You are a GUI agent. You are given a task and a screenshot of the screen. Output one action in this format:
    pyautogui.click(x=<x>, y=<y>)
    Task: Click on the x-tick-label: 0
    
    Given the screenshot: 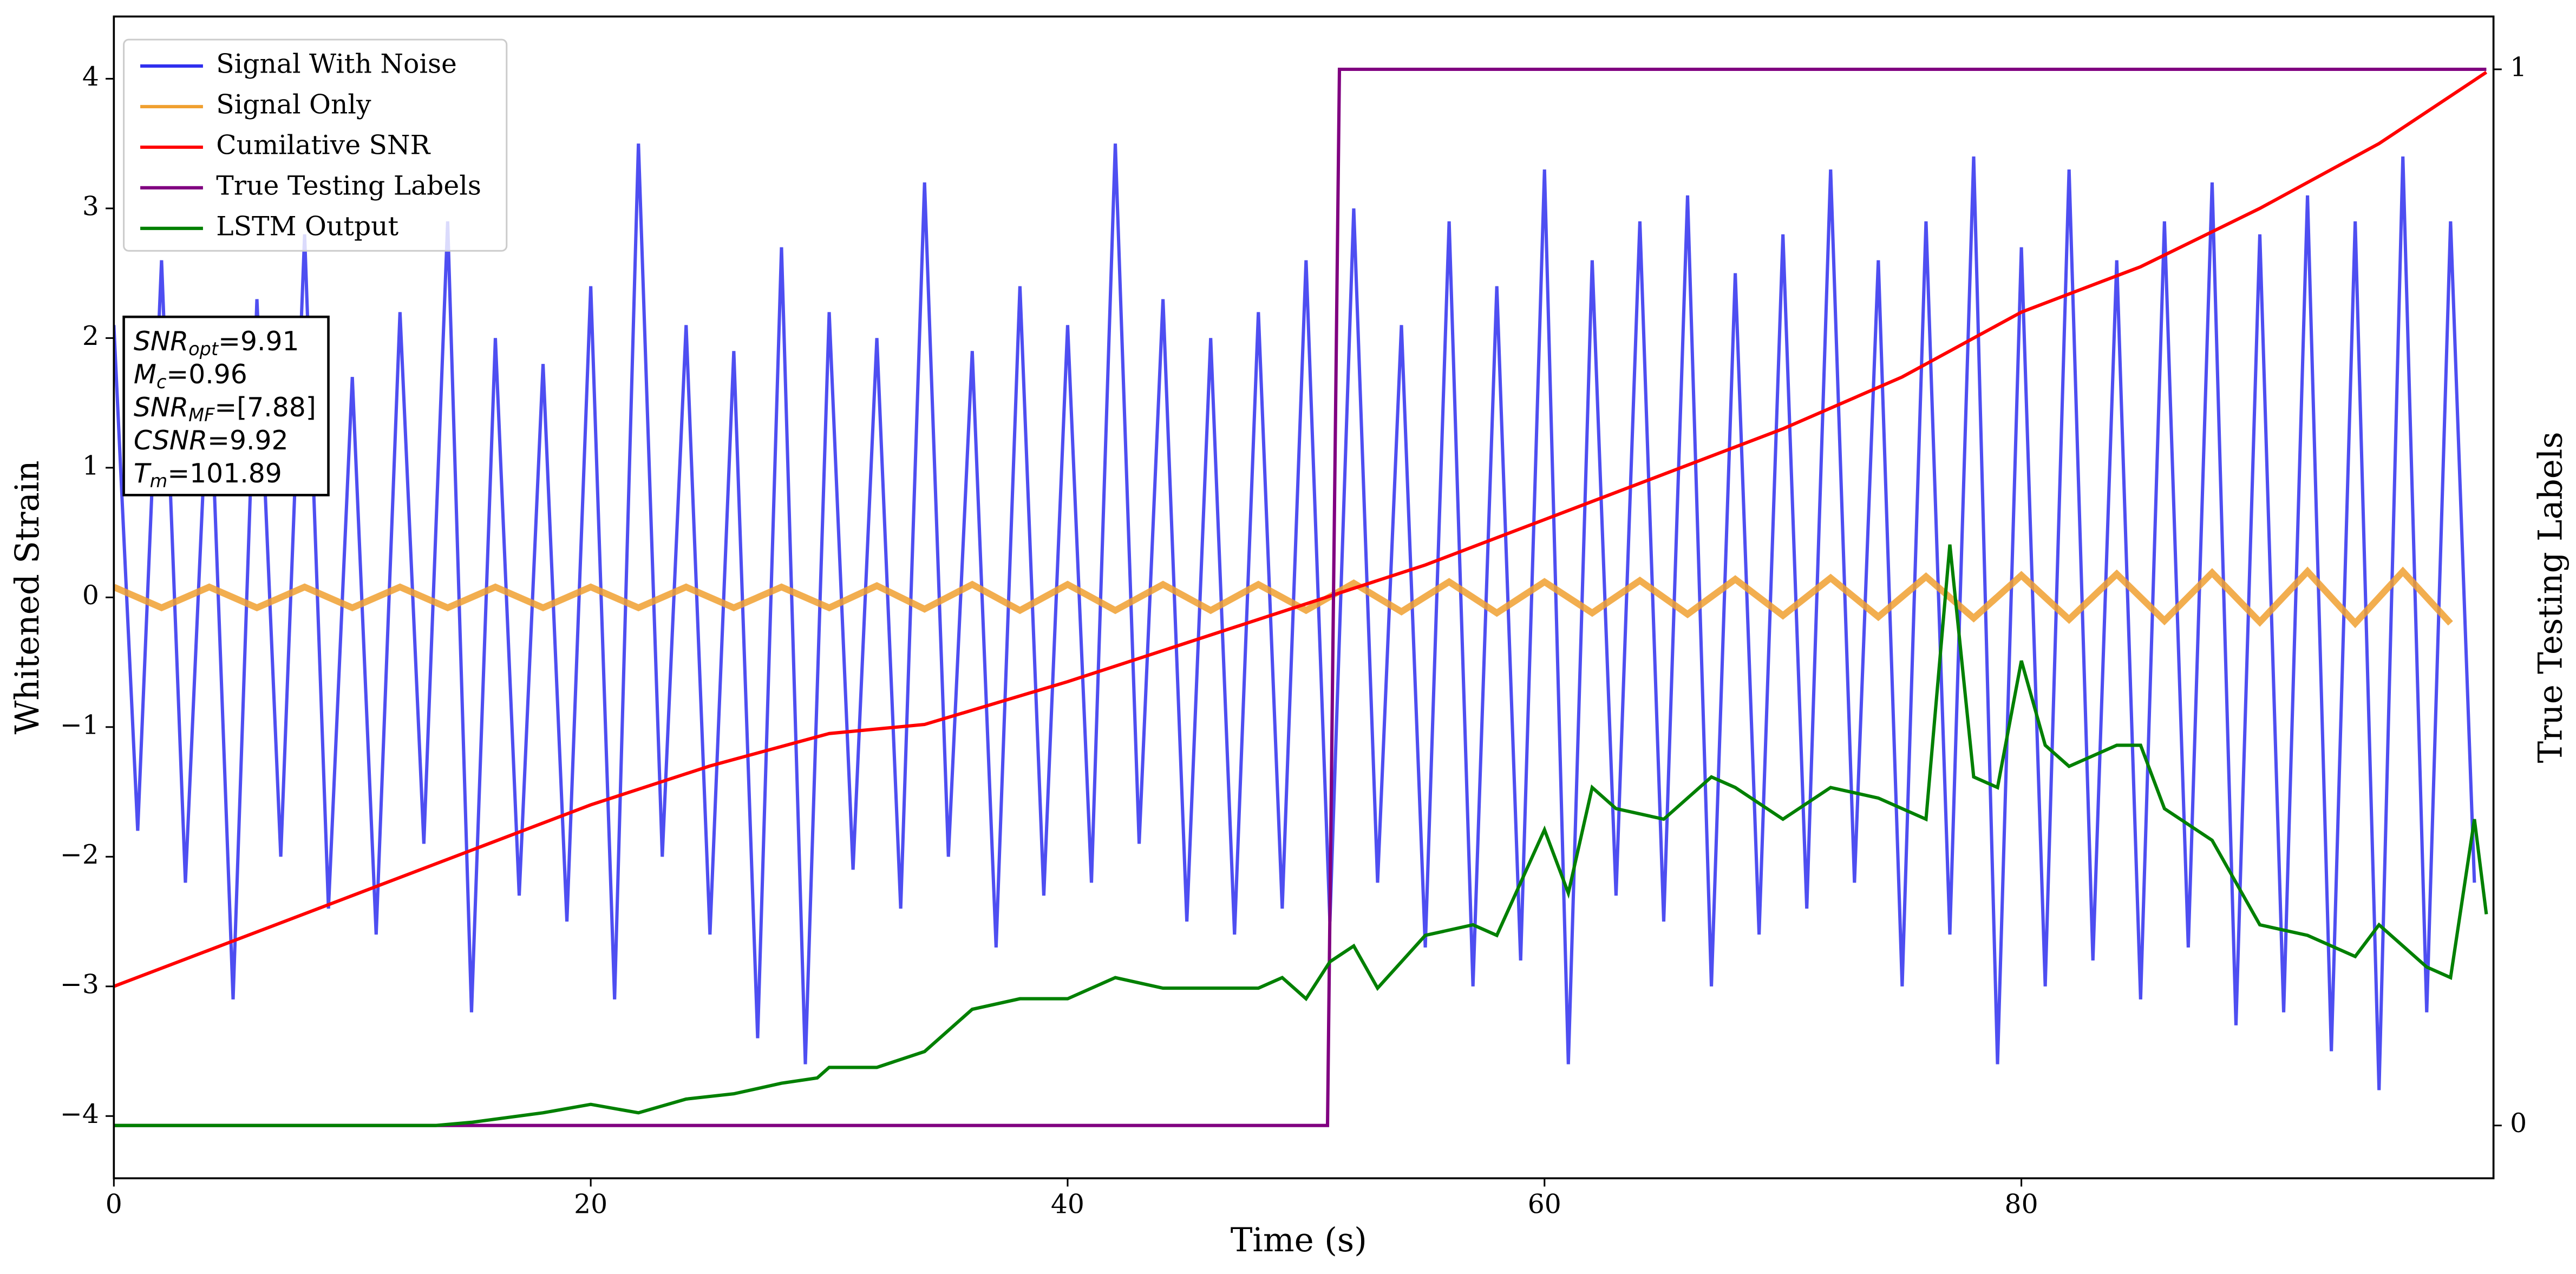 What is the action you would take?
    pyautogui.click(x=114, y=1205)
    